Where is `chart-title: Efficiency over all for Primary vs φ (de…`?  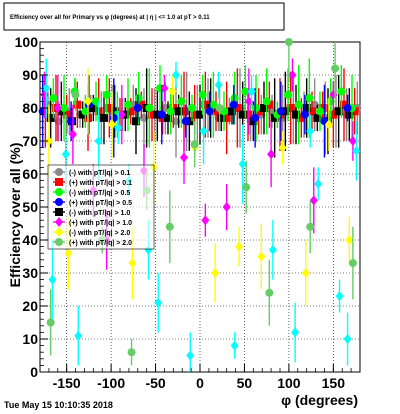 chart-title: Efficiency over all for Primary vs φ (de… is located at coordinates (110, 18).